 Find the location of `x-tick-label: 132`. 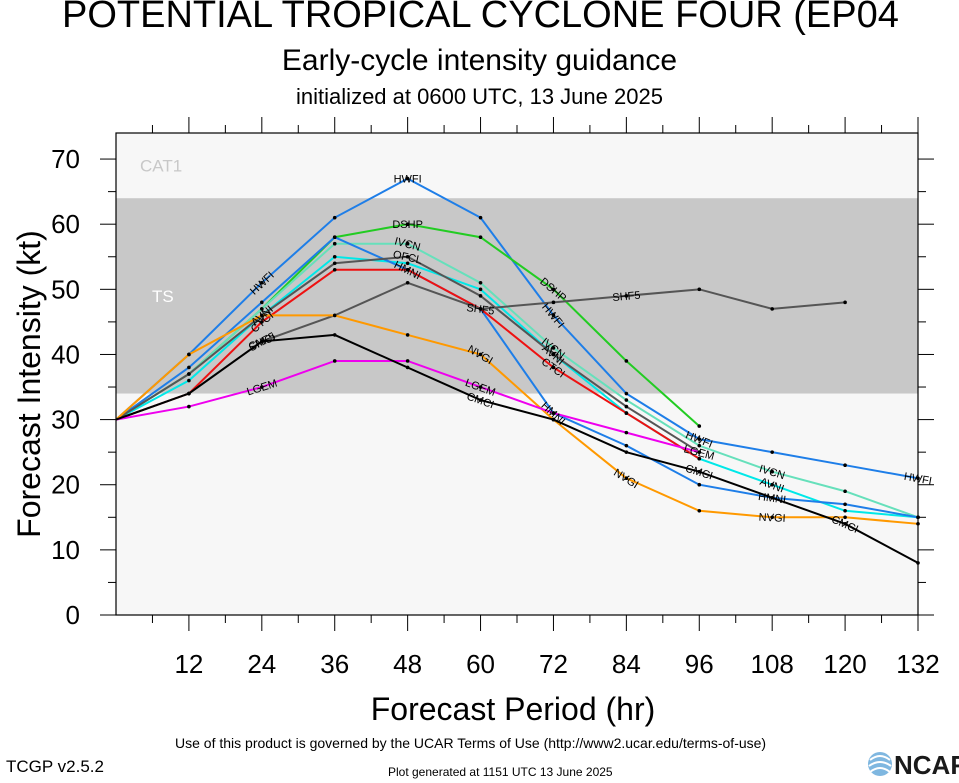

x-tick-label: 132 is located at coordinates (917, 664).